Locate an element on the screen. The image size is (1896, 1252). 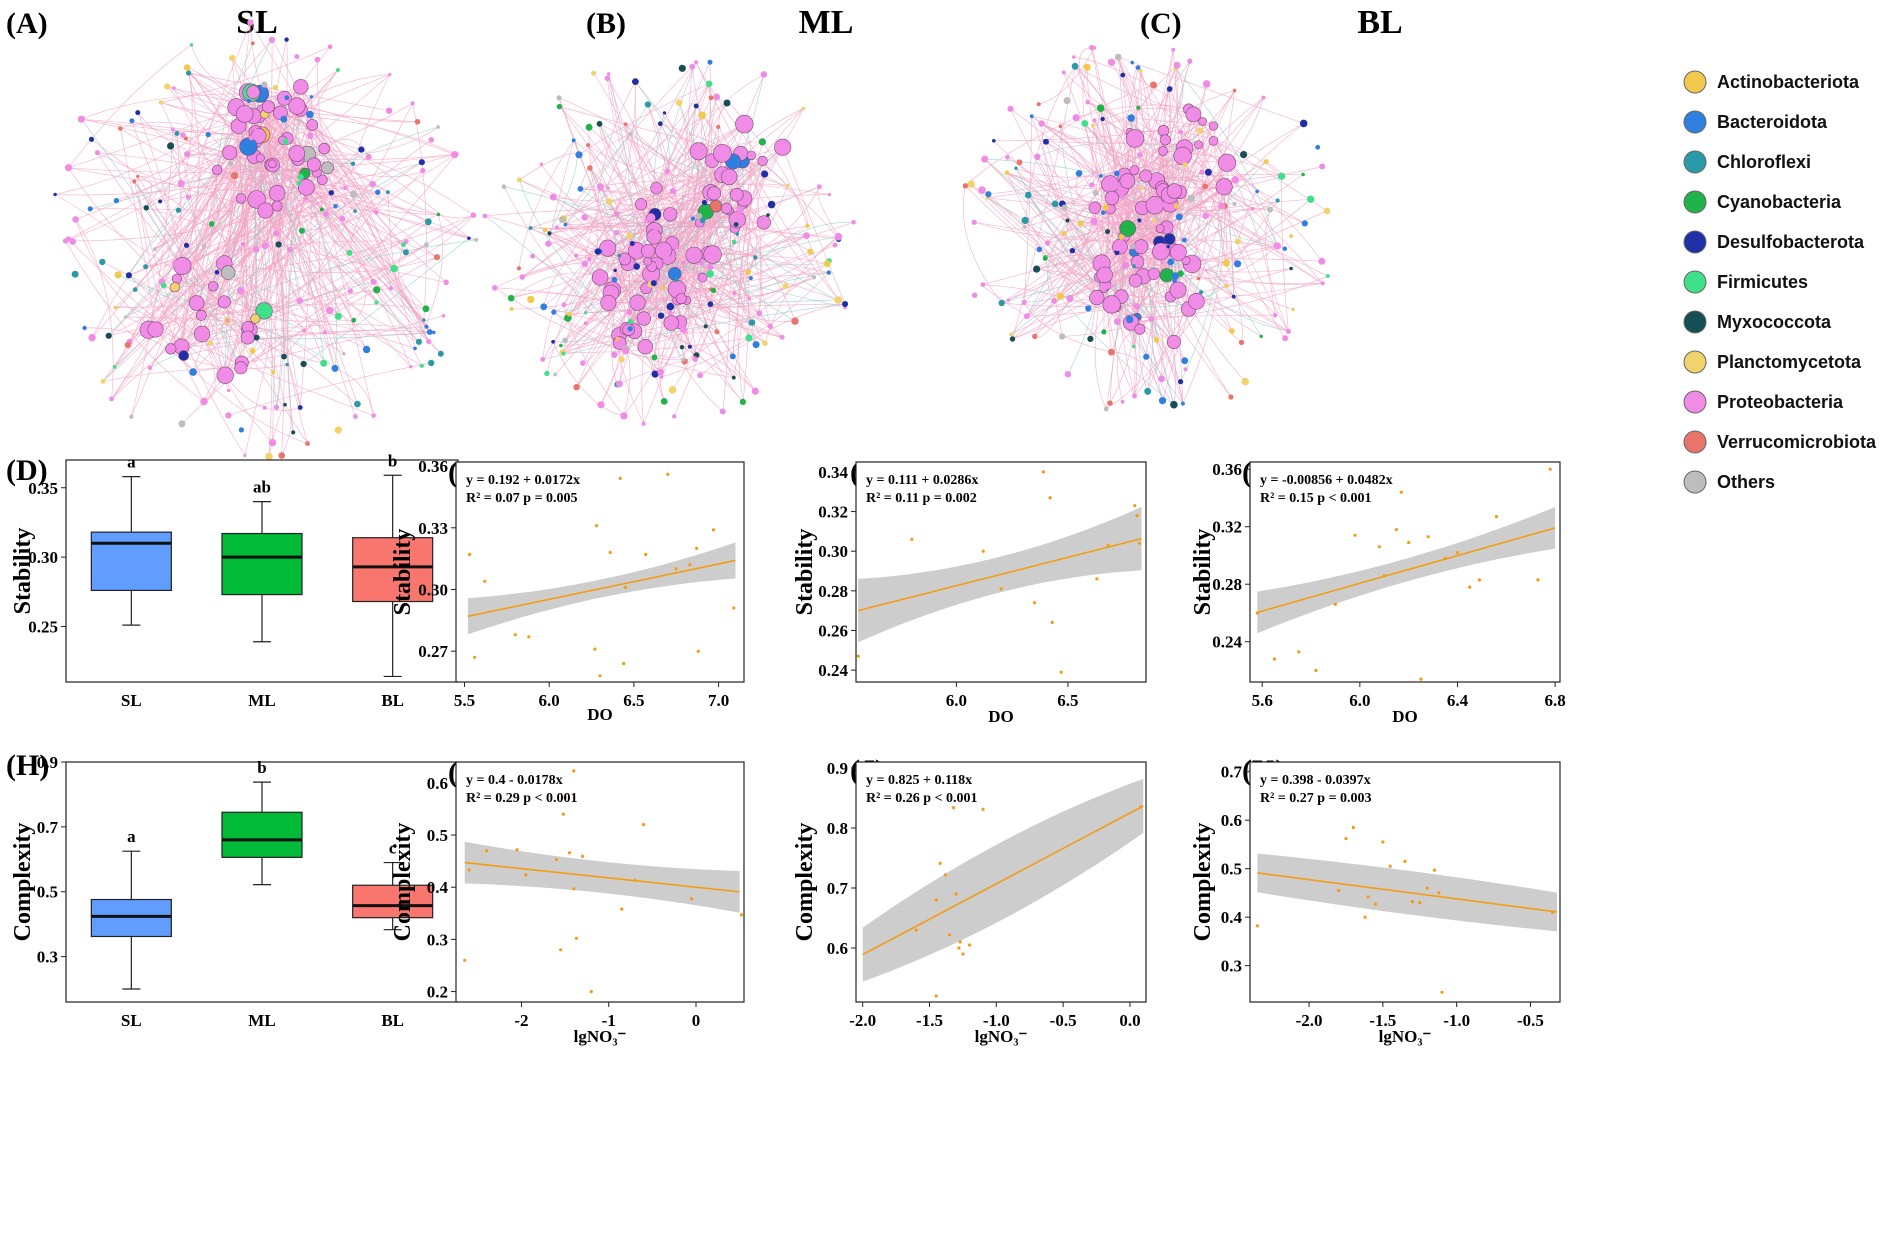
y-tick-label: 0.32 is located at coordinates (1227, 527).